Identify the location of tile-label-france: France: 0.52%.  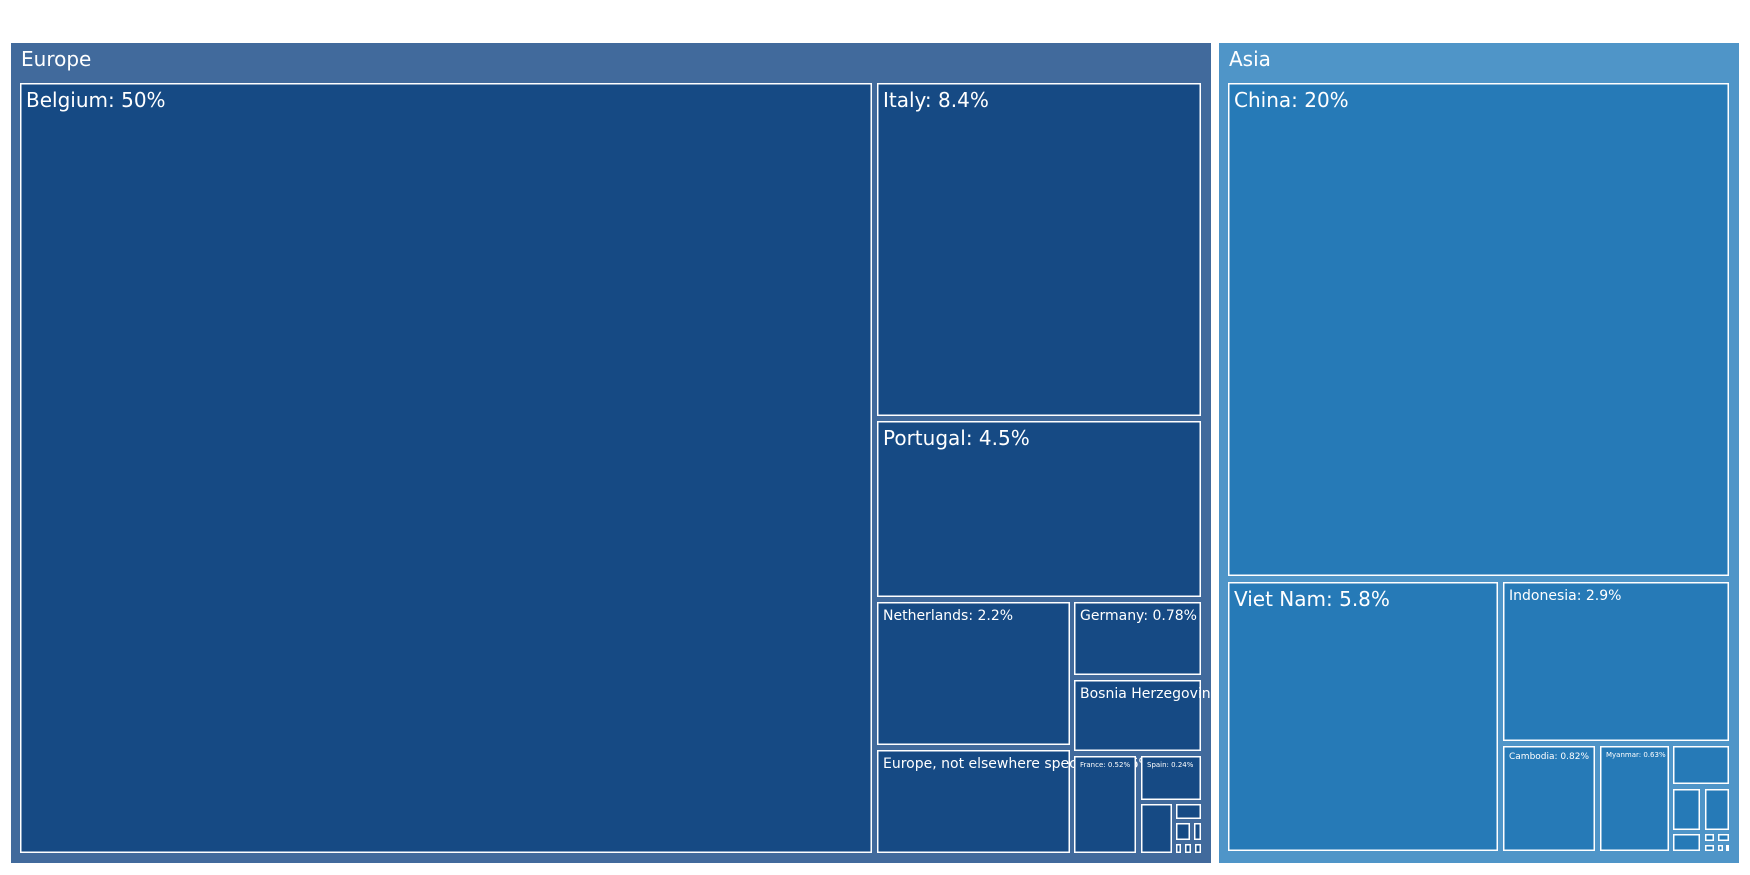
(1105, 765).